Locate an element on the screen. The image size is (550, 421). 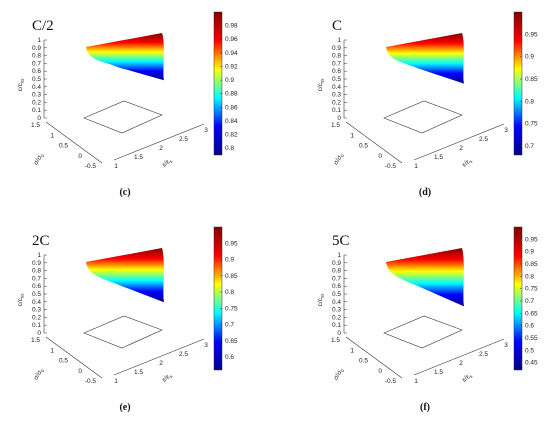
colorbar-tick-label: 0.92 is located at coordinates (231, 66).